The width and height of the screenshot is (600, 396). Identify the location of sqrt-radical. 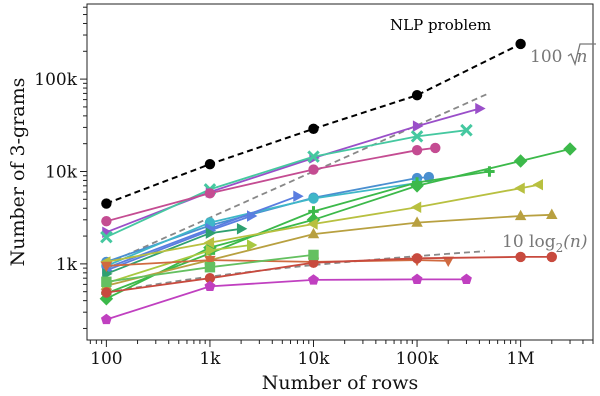
(581, 55).